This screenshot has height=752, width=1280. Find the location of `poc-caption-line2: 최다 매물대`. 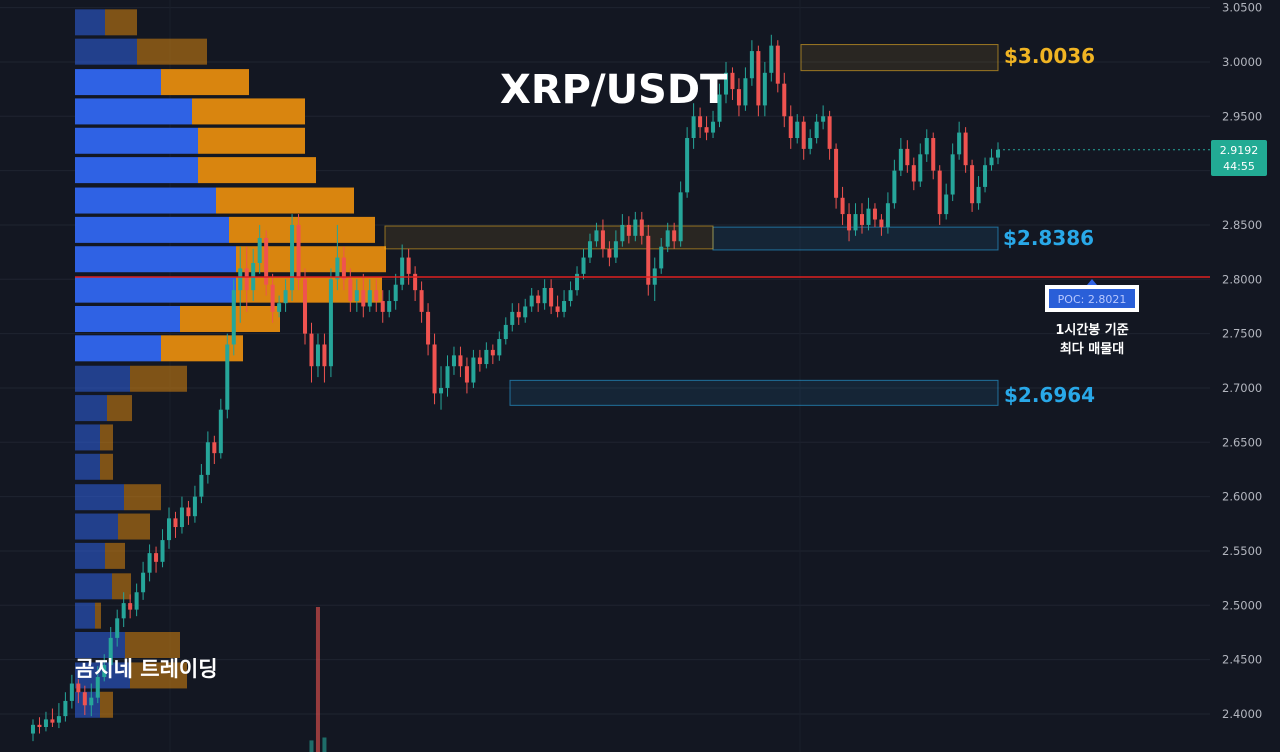

poc-caption-line2: 최다 매물대 is located at coordinates (1092, 349).